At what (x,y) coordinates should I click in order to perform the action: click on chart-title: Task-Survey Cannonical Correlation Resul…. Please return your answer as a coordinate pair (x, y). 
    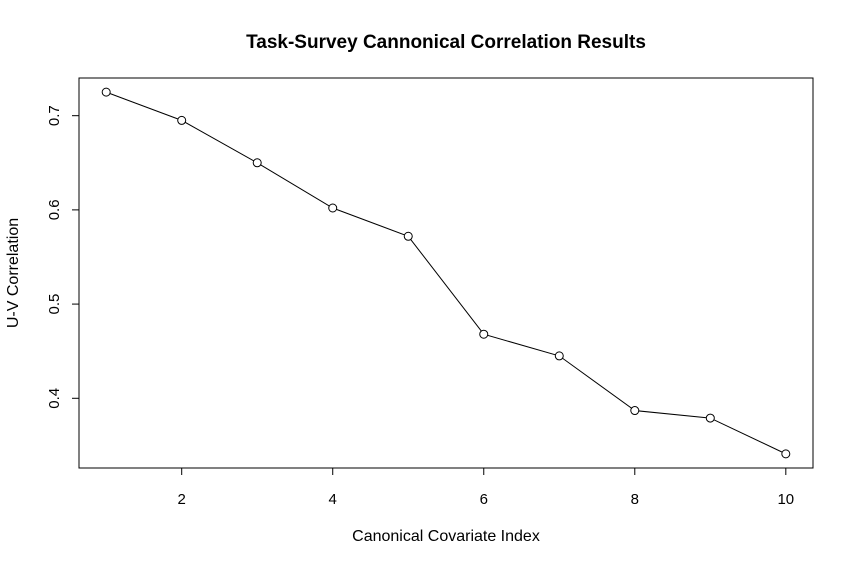
    Looking at the image, I should click on (446, 42).